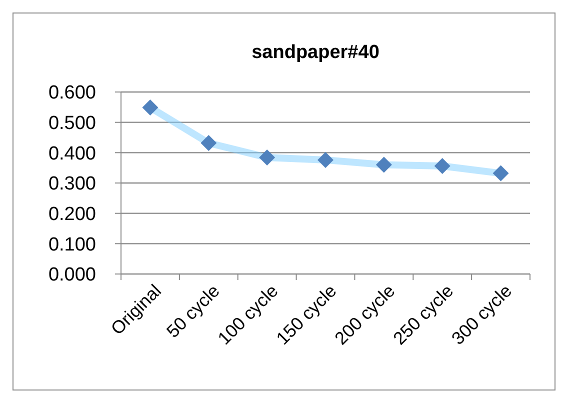 The image size is (566, 401). What do you see at coordinates (72, 245) in the screenshot?
I see `y-tick-label: 0.100` at bounding box center [72, 245].